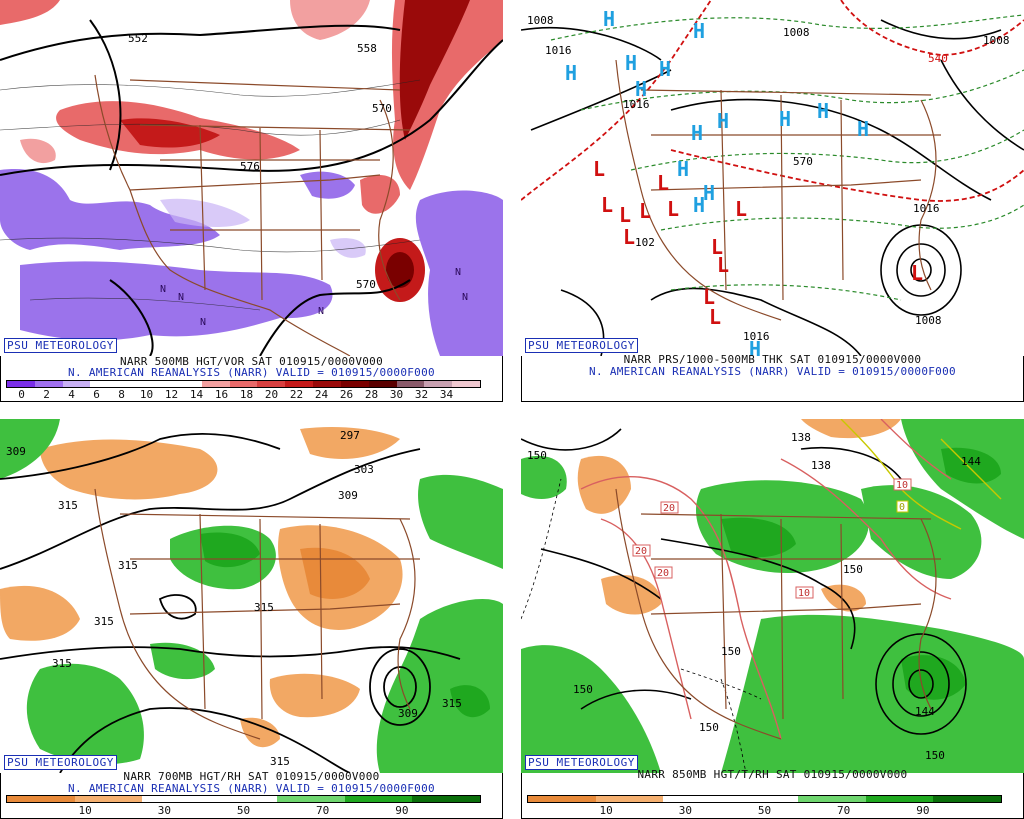 Image resolution: width=1024 pixels, height=819 pixels. What do you see at coordinates (371, 394) in the screenshot?
I see `colorbar-tick-label: 28` at bounding box center [371, 394].